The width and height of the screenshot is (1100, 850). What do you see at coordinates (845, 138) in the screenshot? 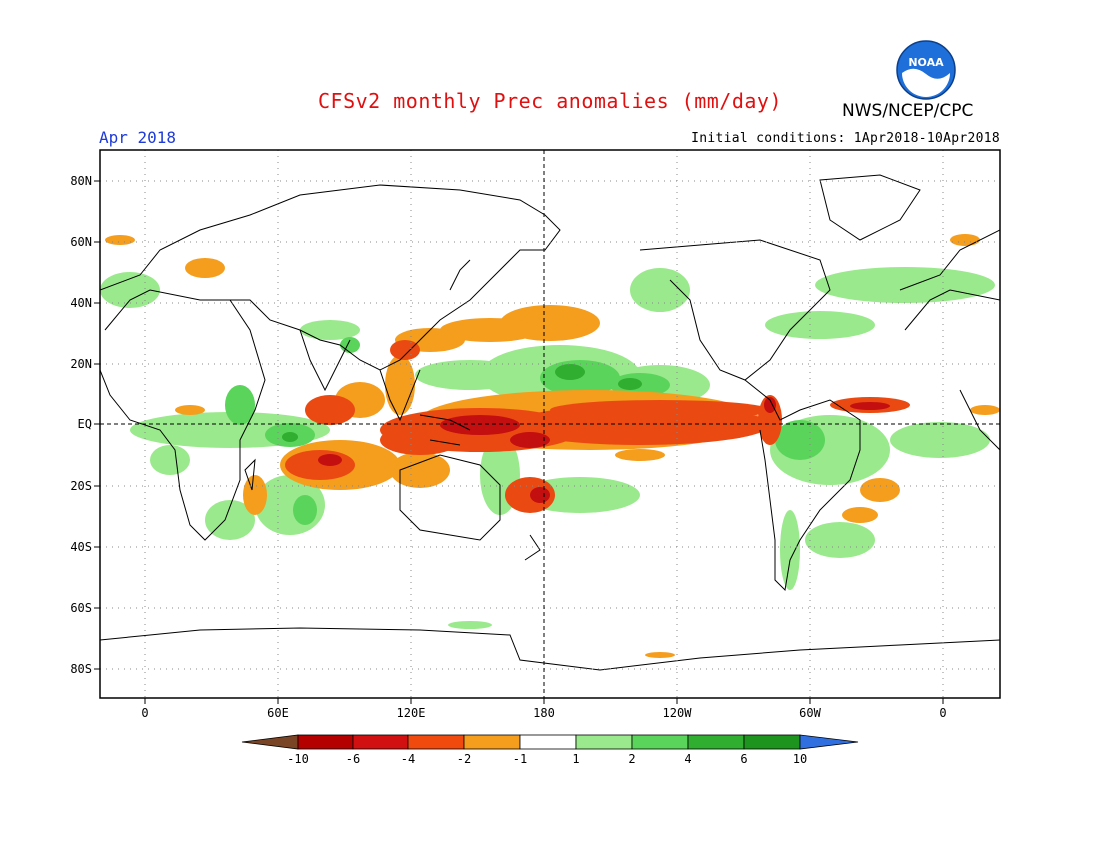
I see `initial-conditions-label: Initial conditions: 1Apr2018-10Apr2018` at bounding box center [845, 138].